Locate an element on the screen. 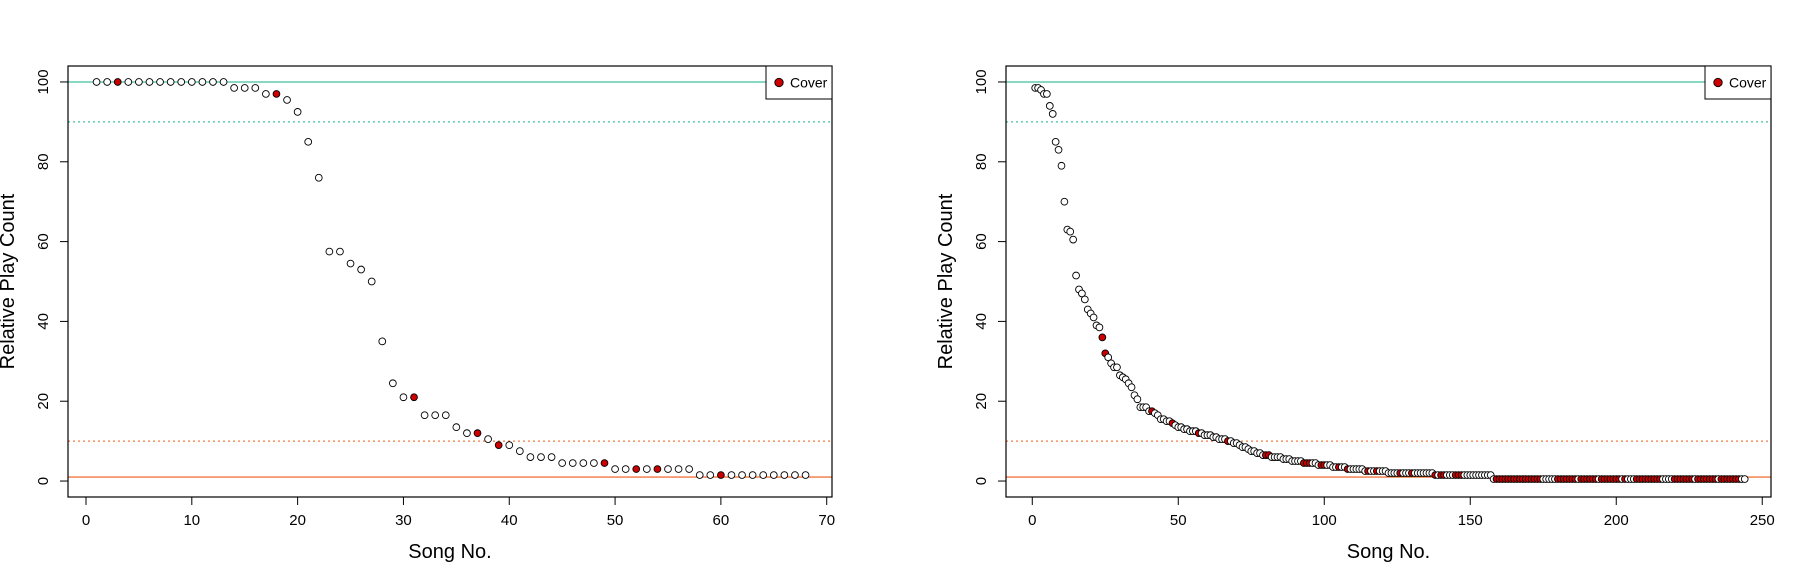 This screenshot has width=1809, height=580. x-tick-label: 20 is located at coordinates (297, 520).